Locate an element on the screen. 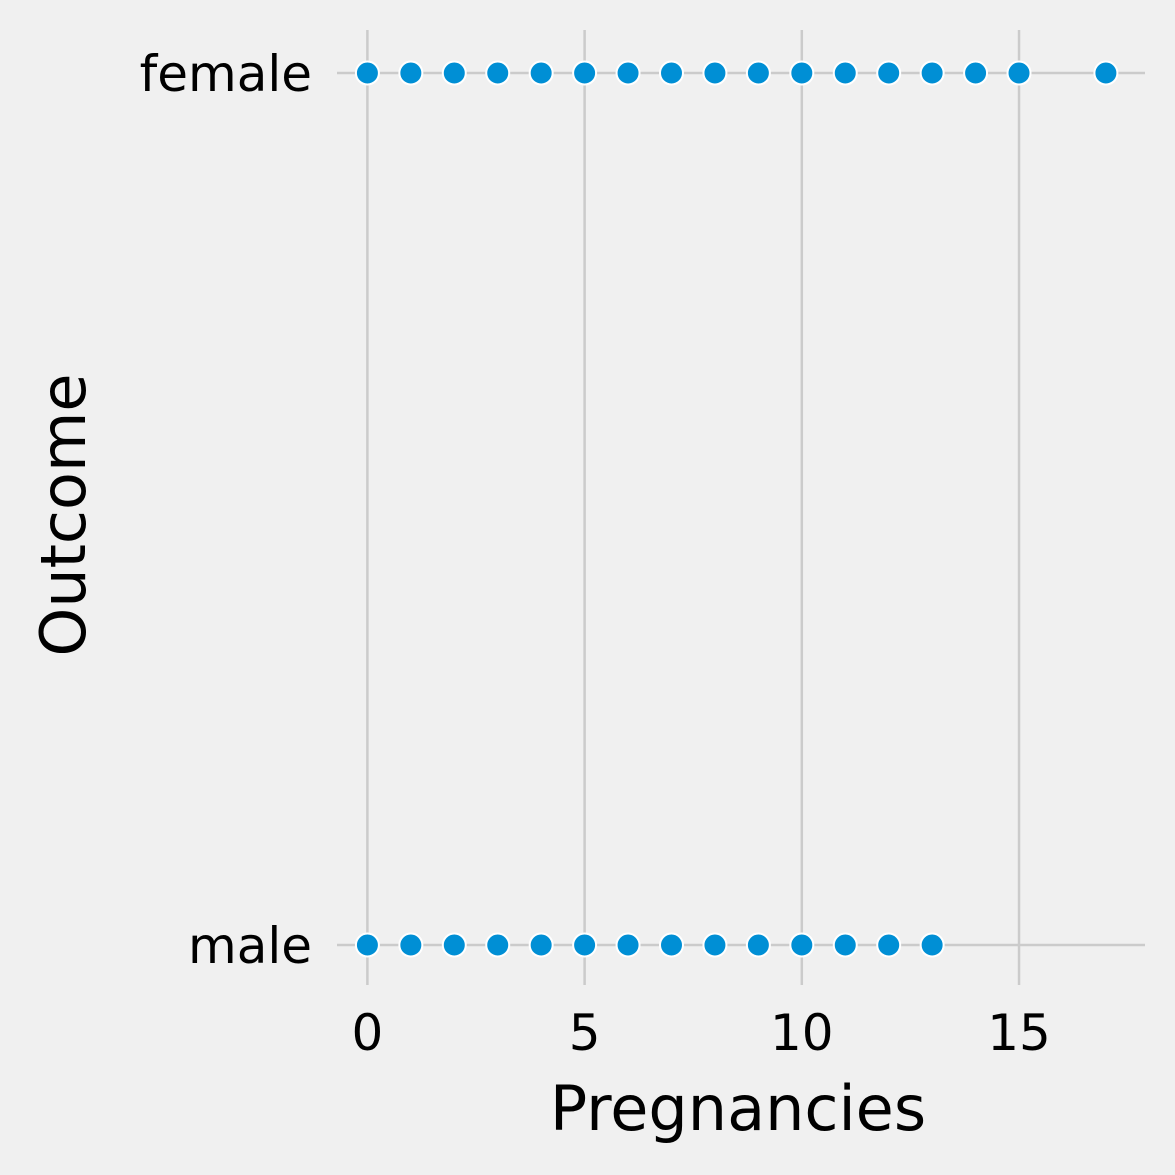  x-axis-label: Pregnancies is located at coordinates (738, 1108).